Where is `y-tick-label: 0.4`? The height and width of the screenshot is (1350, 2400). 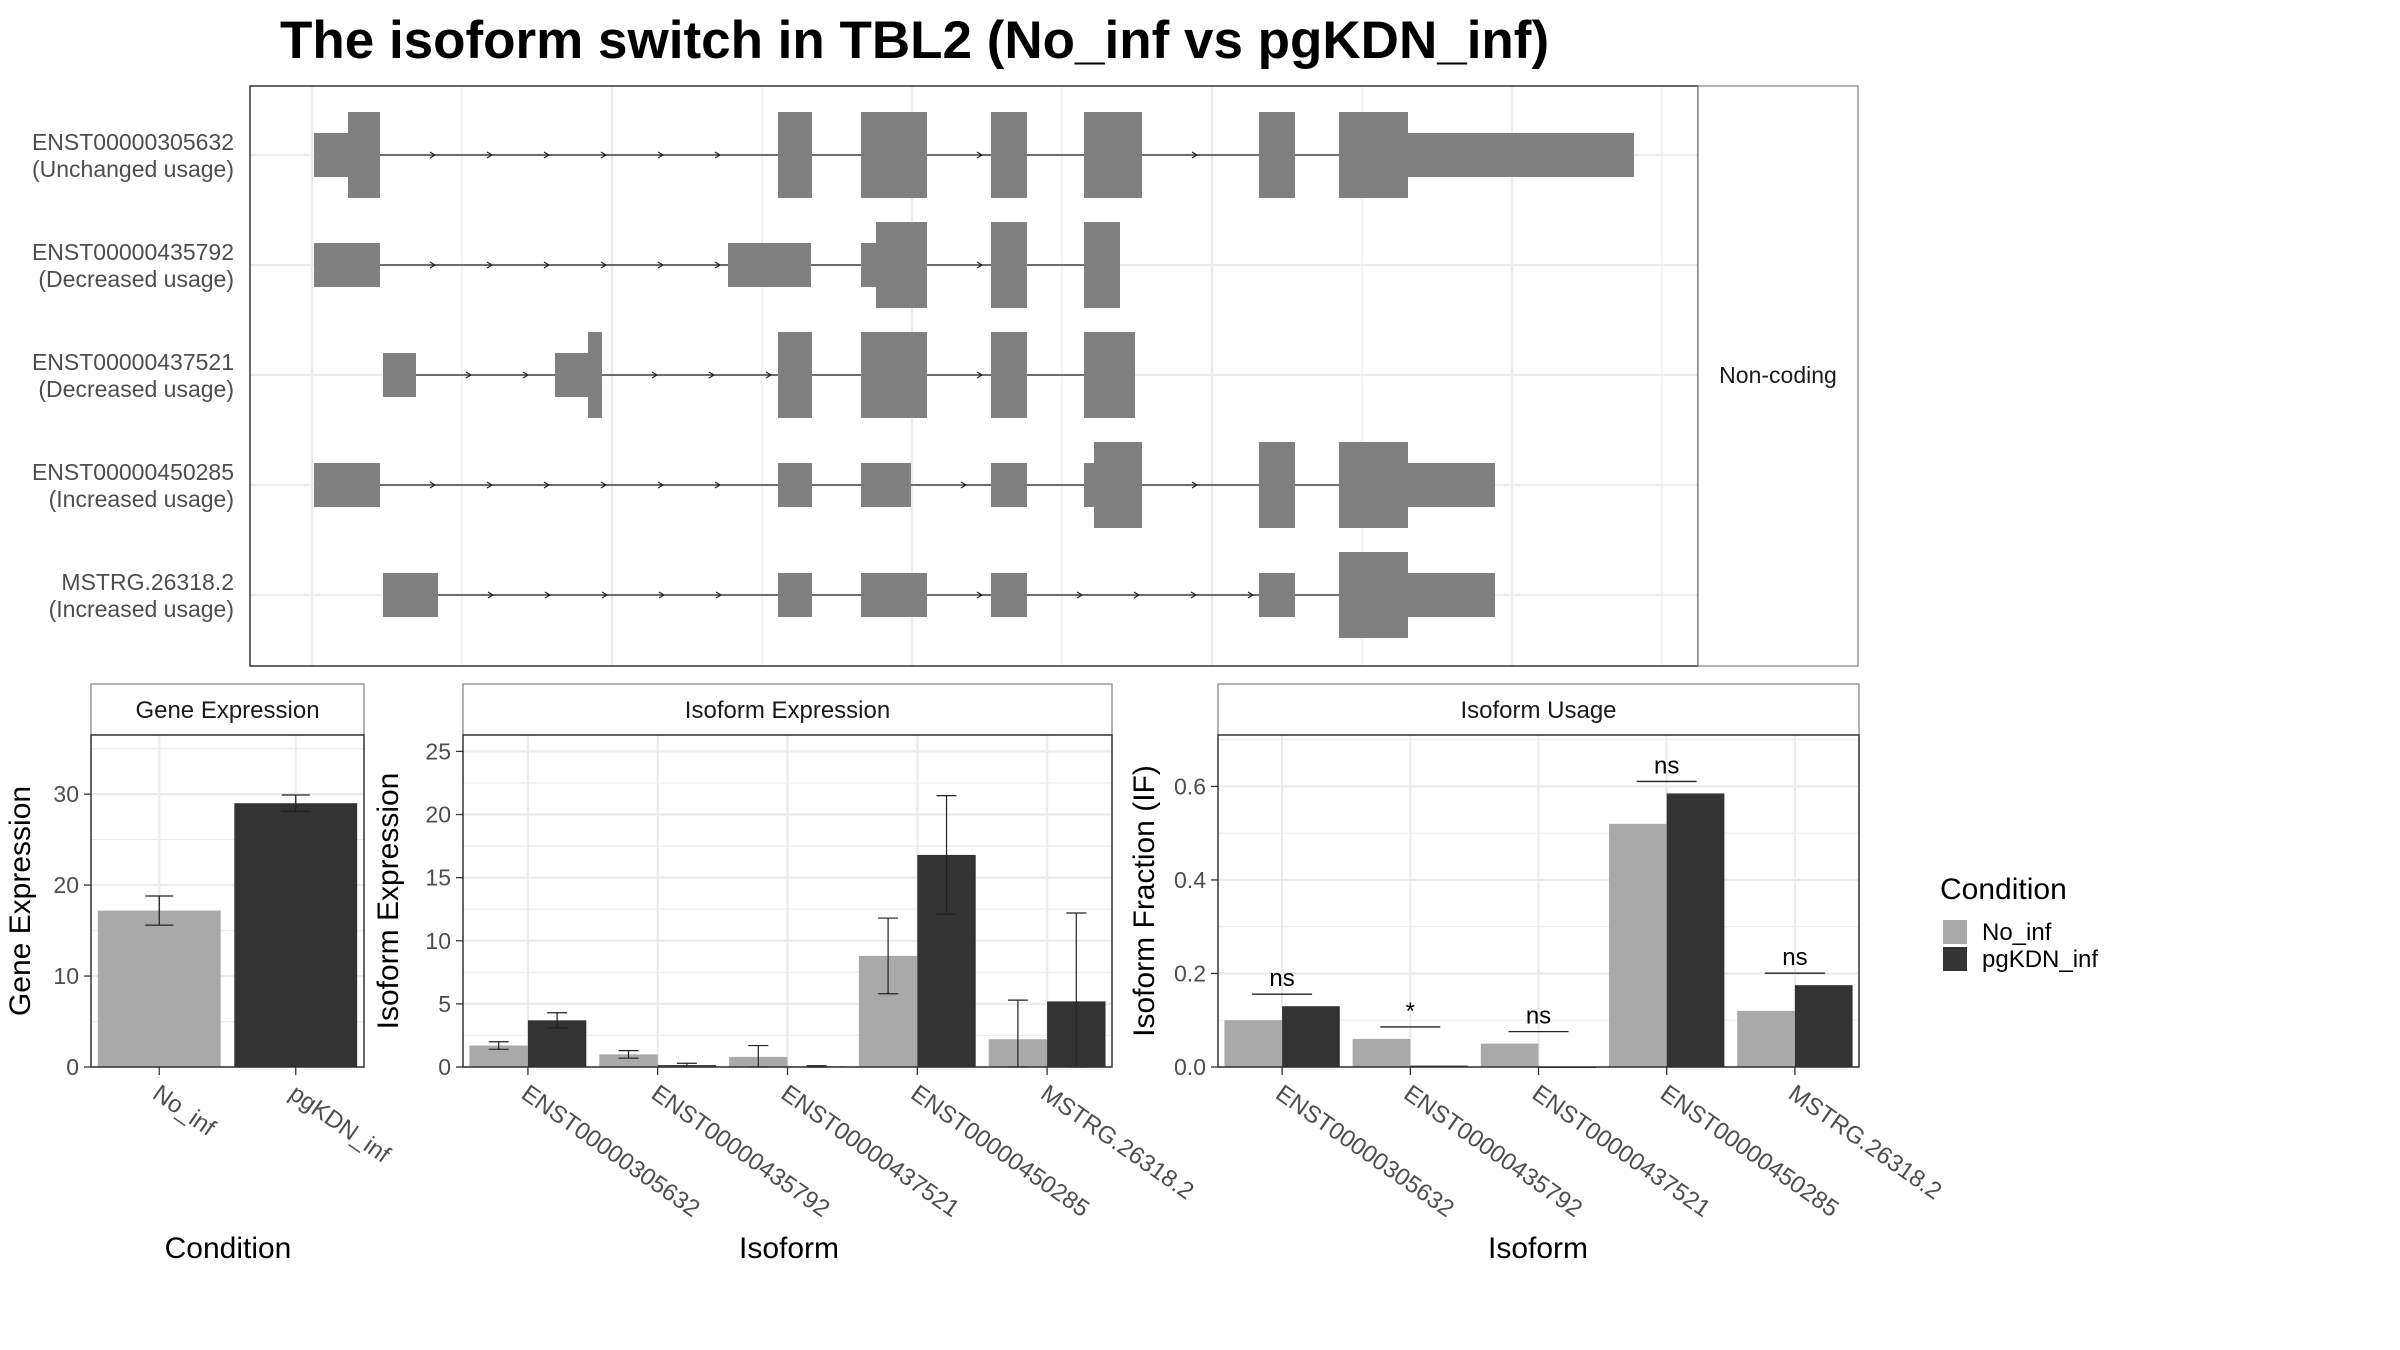 y-tick-label: 0.4 is located at coordinates (1190, 880).